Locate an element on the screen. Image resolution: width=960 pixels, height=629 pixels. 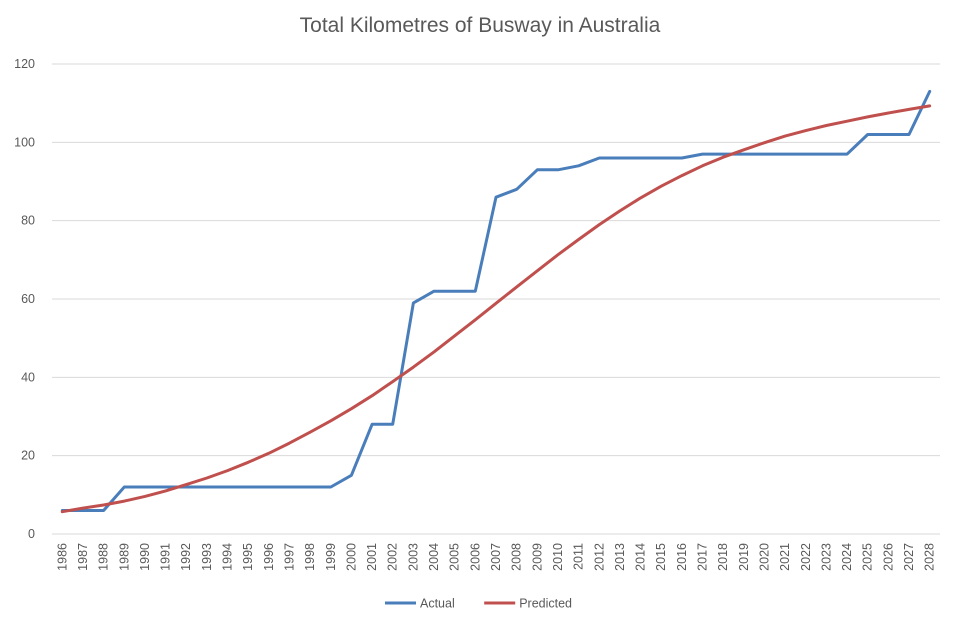
x-tick-label: 2015 is located at coordinates (661, 557).